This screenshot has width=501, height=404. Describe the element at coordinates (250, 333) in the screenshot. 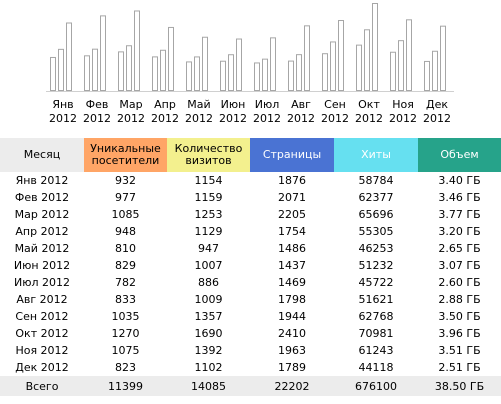

I see `table-row: Окт 2012 1270 1690 2410 70981 3.96 ГБ` at that location.